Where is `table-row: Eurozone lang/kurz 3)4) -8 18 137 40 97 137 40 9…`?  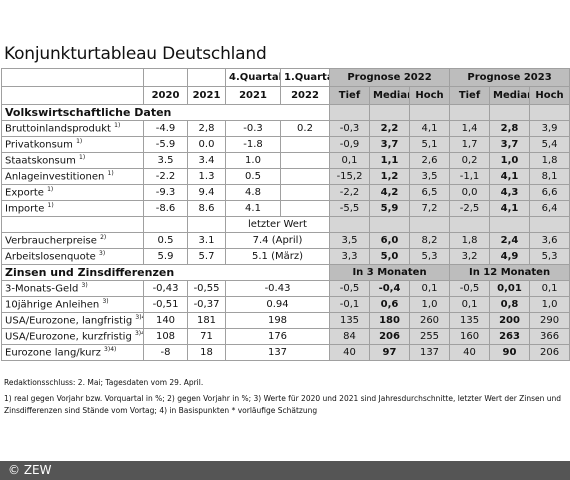 table-row: Eurozone lang/kurz 3)4) -8 18 137 40 97 137 40 9… is located at coordinates (285, 352).